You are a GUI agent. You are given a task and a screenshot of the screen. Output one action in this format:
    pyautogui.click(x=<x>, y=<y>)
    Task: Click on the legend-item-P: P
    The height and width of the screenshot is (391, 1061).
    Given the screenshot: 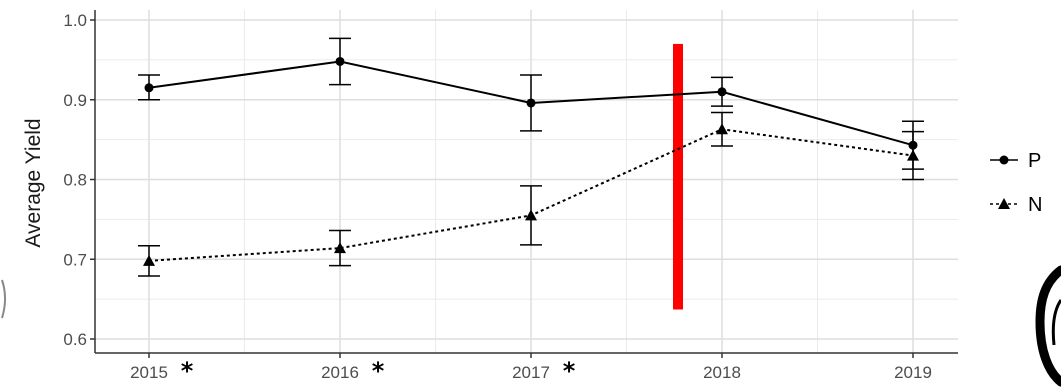 What is the action you would take?
    pyautogui.click(x=1015, y=161)
    